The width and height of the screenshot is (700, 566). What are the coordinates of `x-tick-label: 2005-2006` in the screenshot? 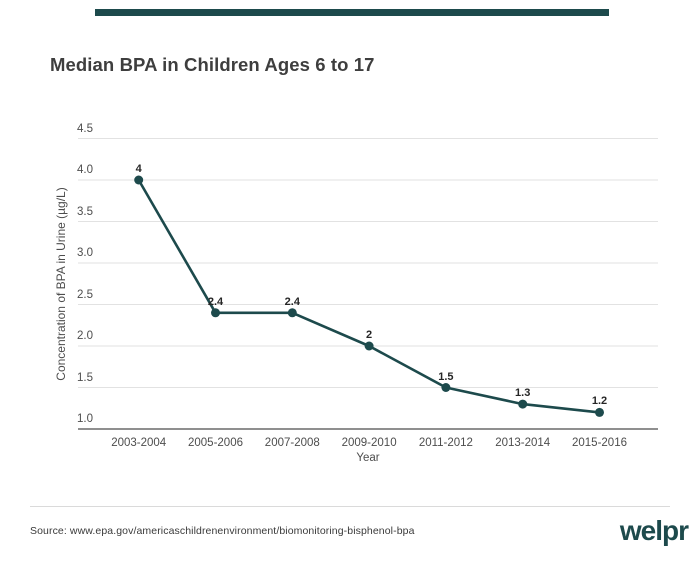 It's located at (215, 443).